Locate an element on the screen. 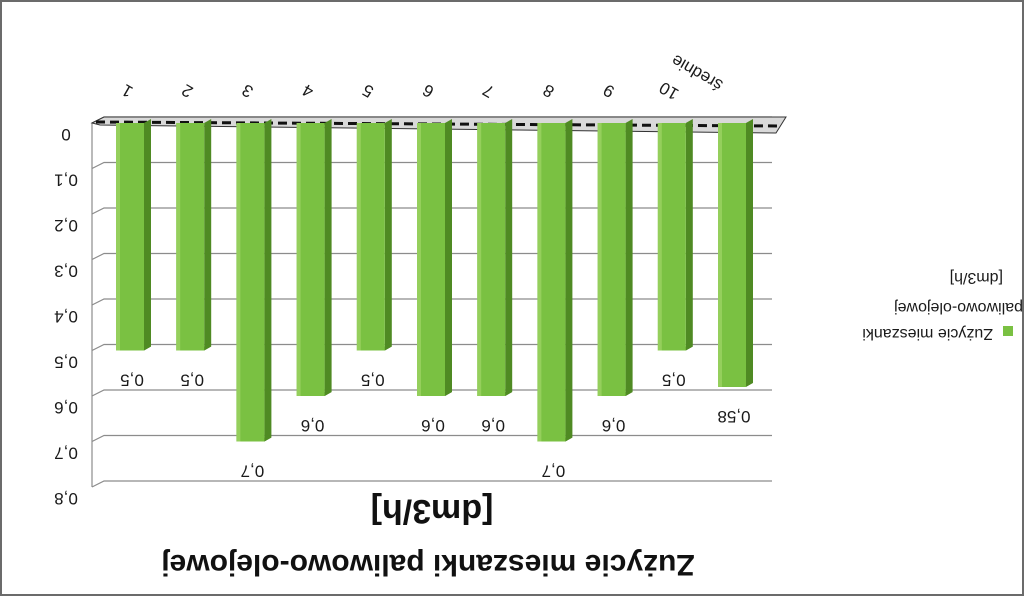 This screenshot has height=596, width=1024. legend-line-2: paliwowo-olejowej is located at coordinates (958, 307).